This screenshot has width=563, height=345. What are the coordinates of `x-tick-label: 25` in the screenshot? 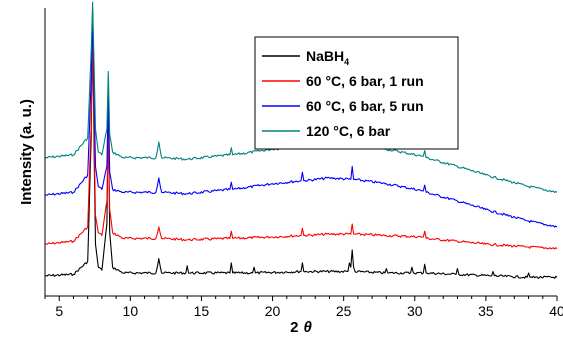 It's located at (344, 311).